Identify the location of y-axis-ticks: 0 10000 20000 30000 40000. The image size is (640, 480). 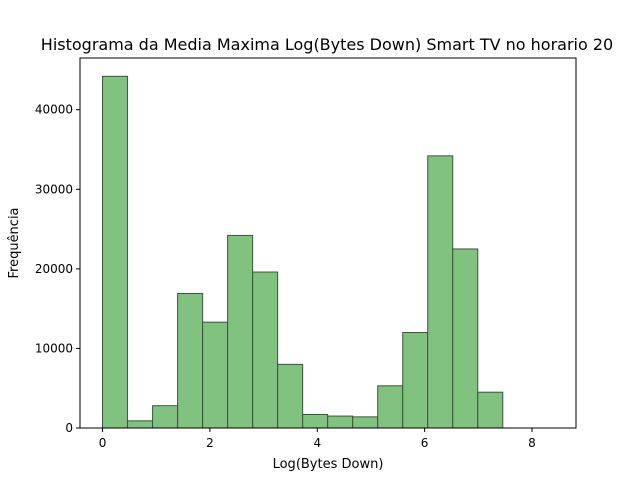
(57, 269).